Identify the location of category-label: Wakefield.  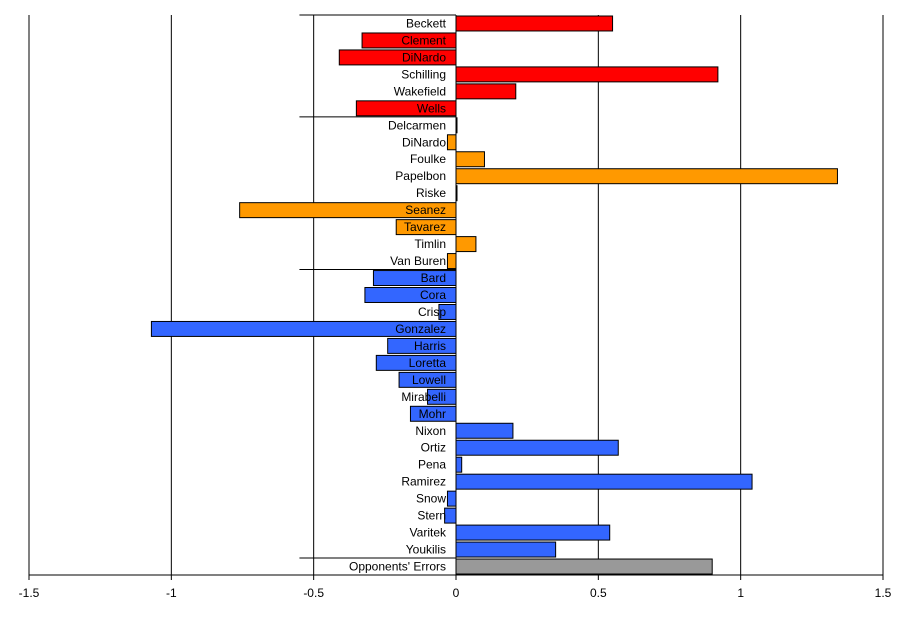
(420, 91).